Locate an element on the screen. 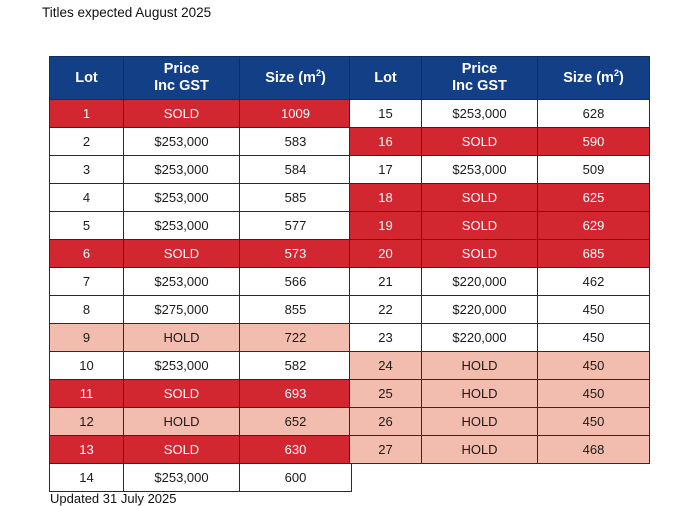 This screenshot has width=700, height=506. lot-row: 1 SOLD 1009 is located at coordinates (200, 113).